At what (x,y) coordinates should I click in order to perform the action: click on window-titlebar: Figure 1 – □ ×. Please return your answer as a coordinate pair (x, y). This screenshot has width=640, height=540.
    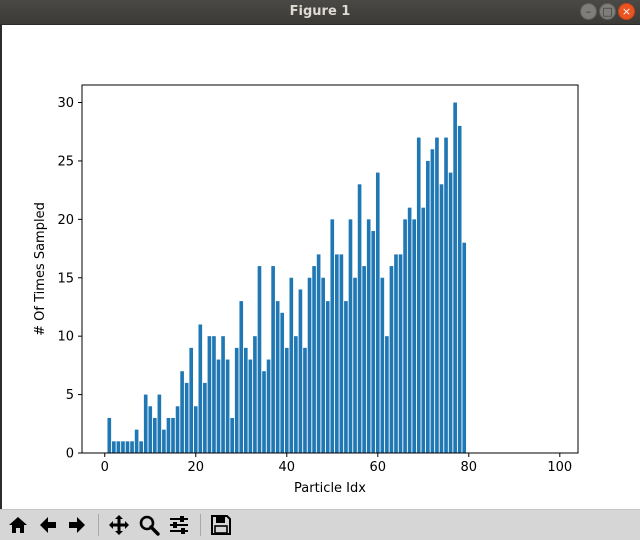
    Looking at the image, I should click on (320, 12).